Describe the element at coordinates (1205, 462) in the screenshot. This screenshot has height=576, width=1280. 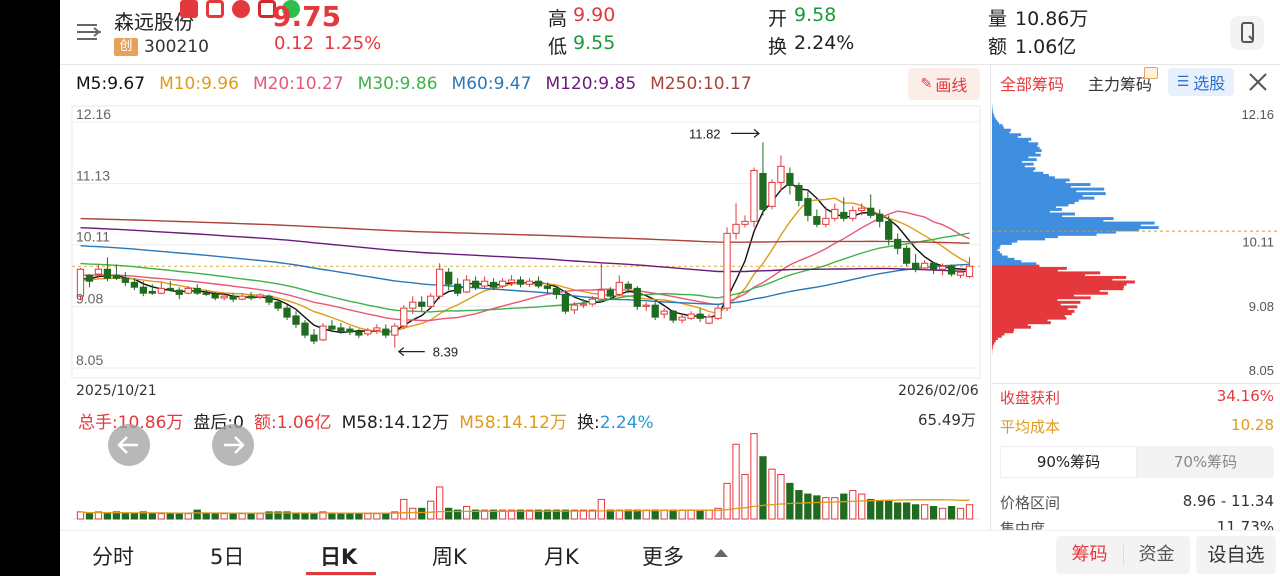
I see `tab-70pct: 70%筹码` at that location.